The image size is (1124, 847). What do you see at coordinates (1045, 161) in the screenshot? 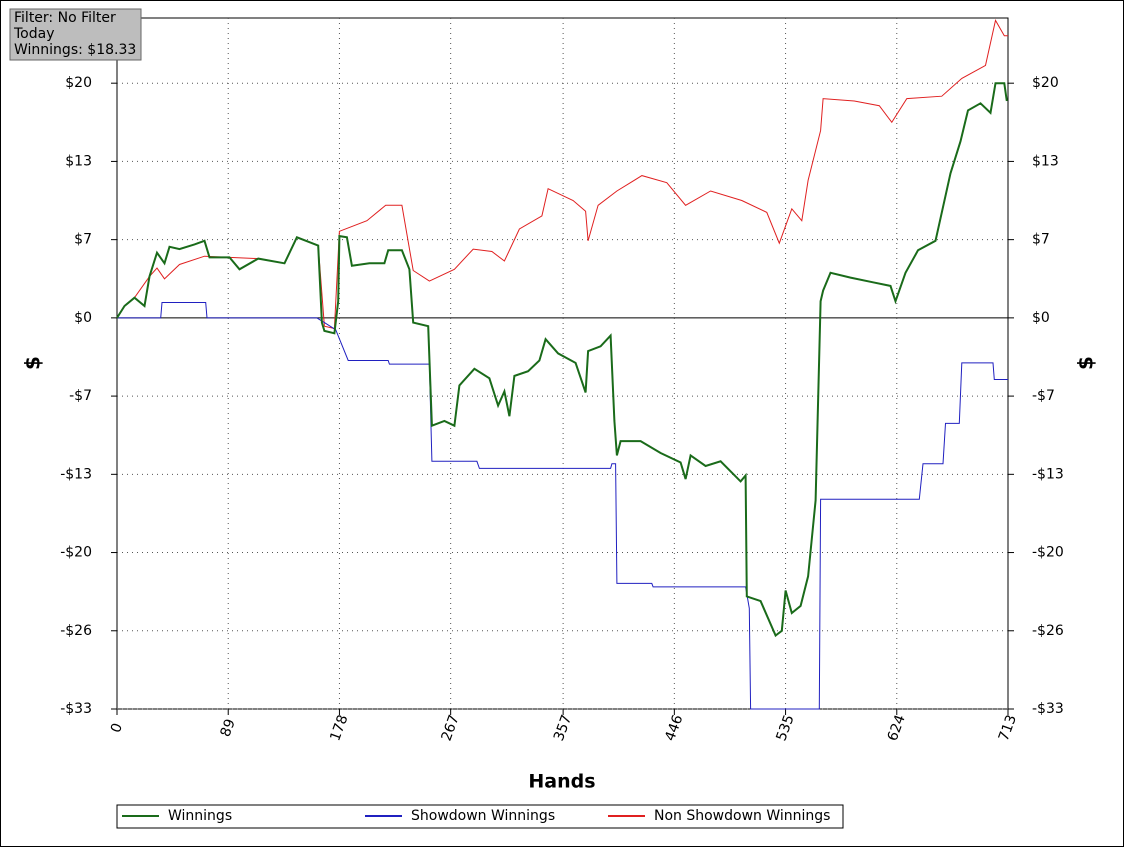
I see `y2-tick-label: $13` at bounding box center [1045, 161].